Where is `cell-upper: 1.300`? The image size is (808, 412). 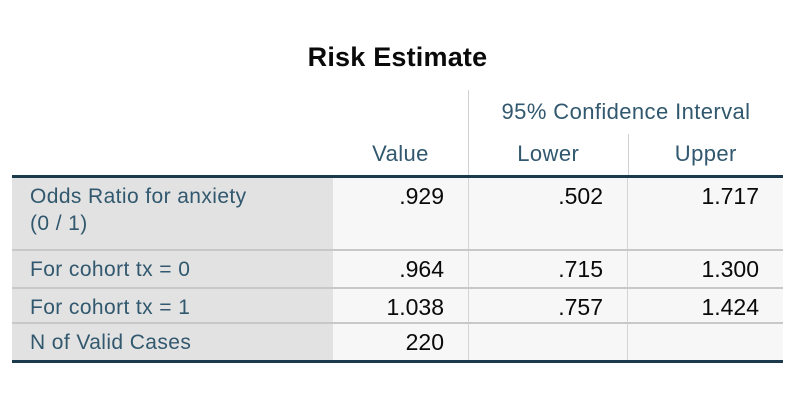
cell-upper: 1.300 is located at coordinates (705, 269).